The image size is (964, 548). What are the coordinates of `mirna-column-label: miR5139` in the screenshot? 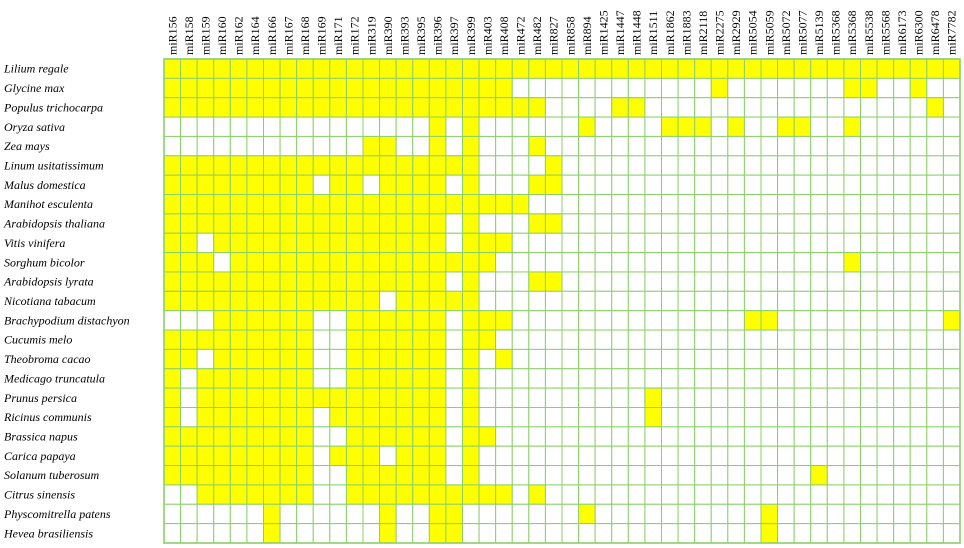 It's located at (819, 32).